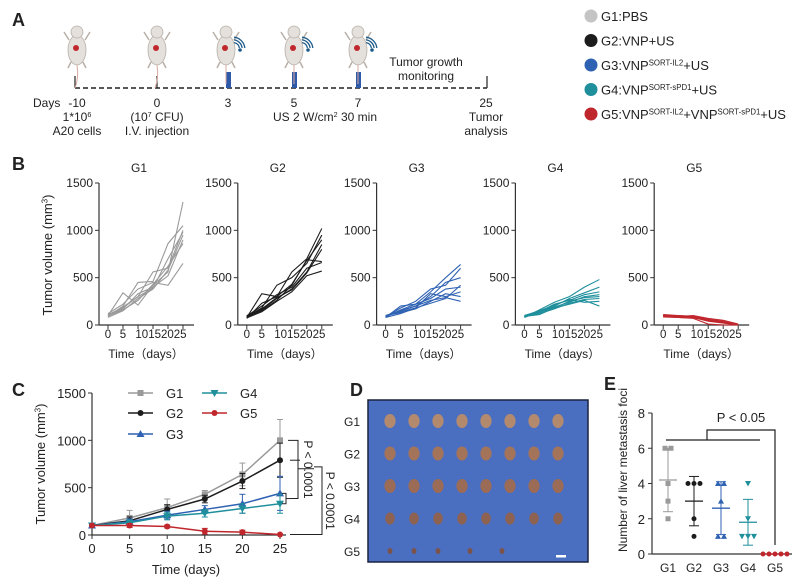 The image size is (808, 588). What do you see at coordinates (775, 568) in the screenshot?
I see `x-tick-label: G5` at bounding box center [775, 568].